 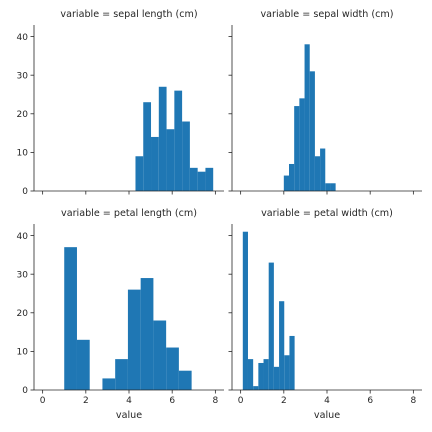 I want to click on panel-title: variable = sepal width (cm), so click(x=326, y=14).